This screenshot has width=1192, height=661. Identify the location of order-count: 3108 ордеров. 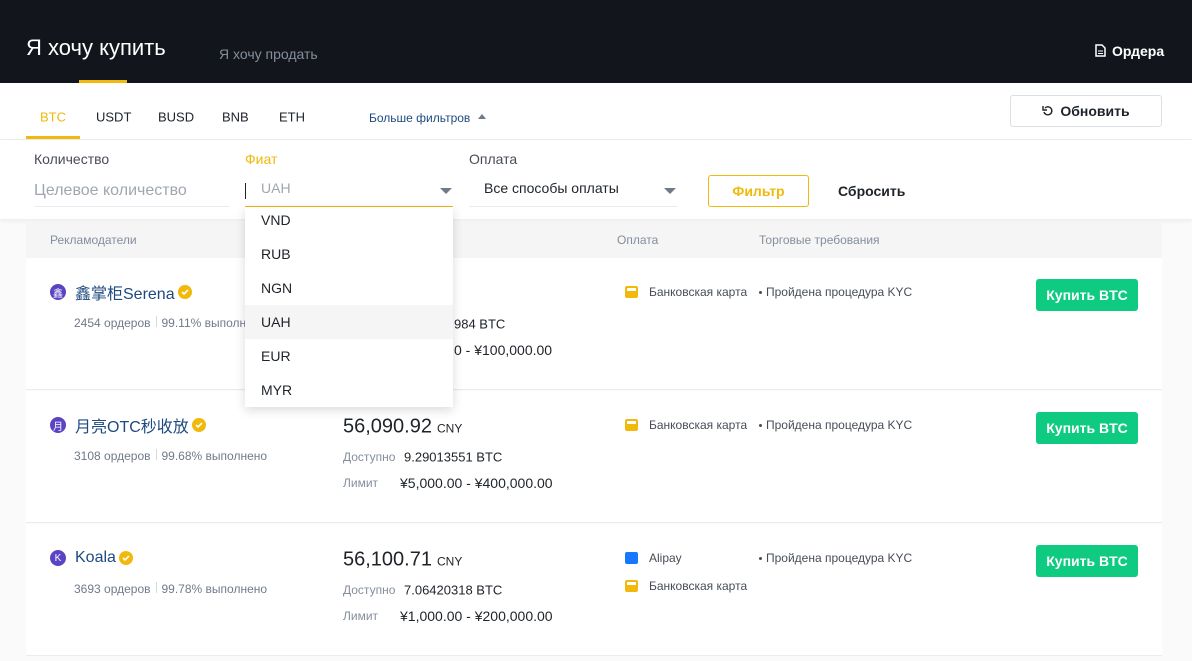
(112, 456).